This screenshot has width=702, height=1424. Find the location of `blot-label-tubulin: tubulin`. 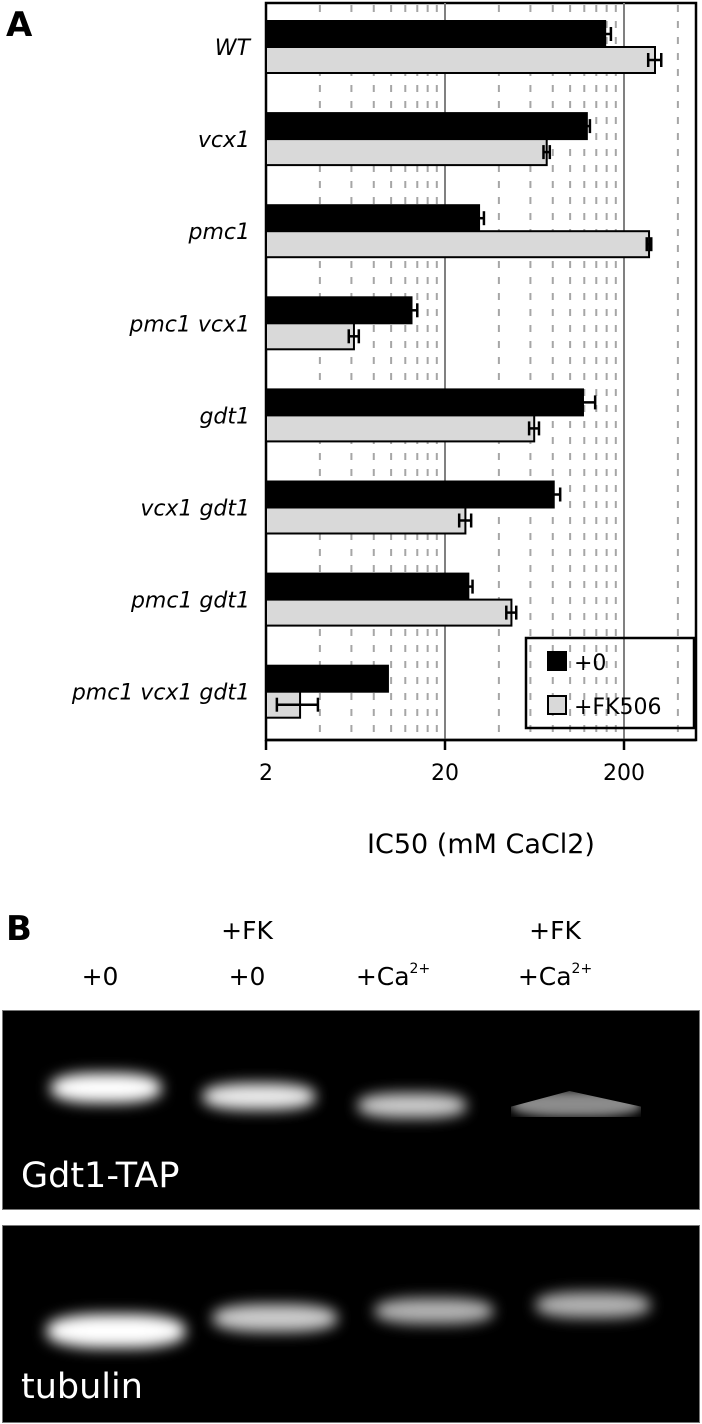

blot-label-tubulin: tubulin is located at coordinates (82, 1387).